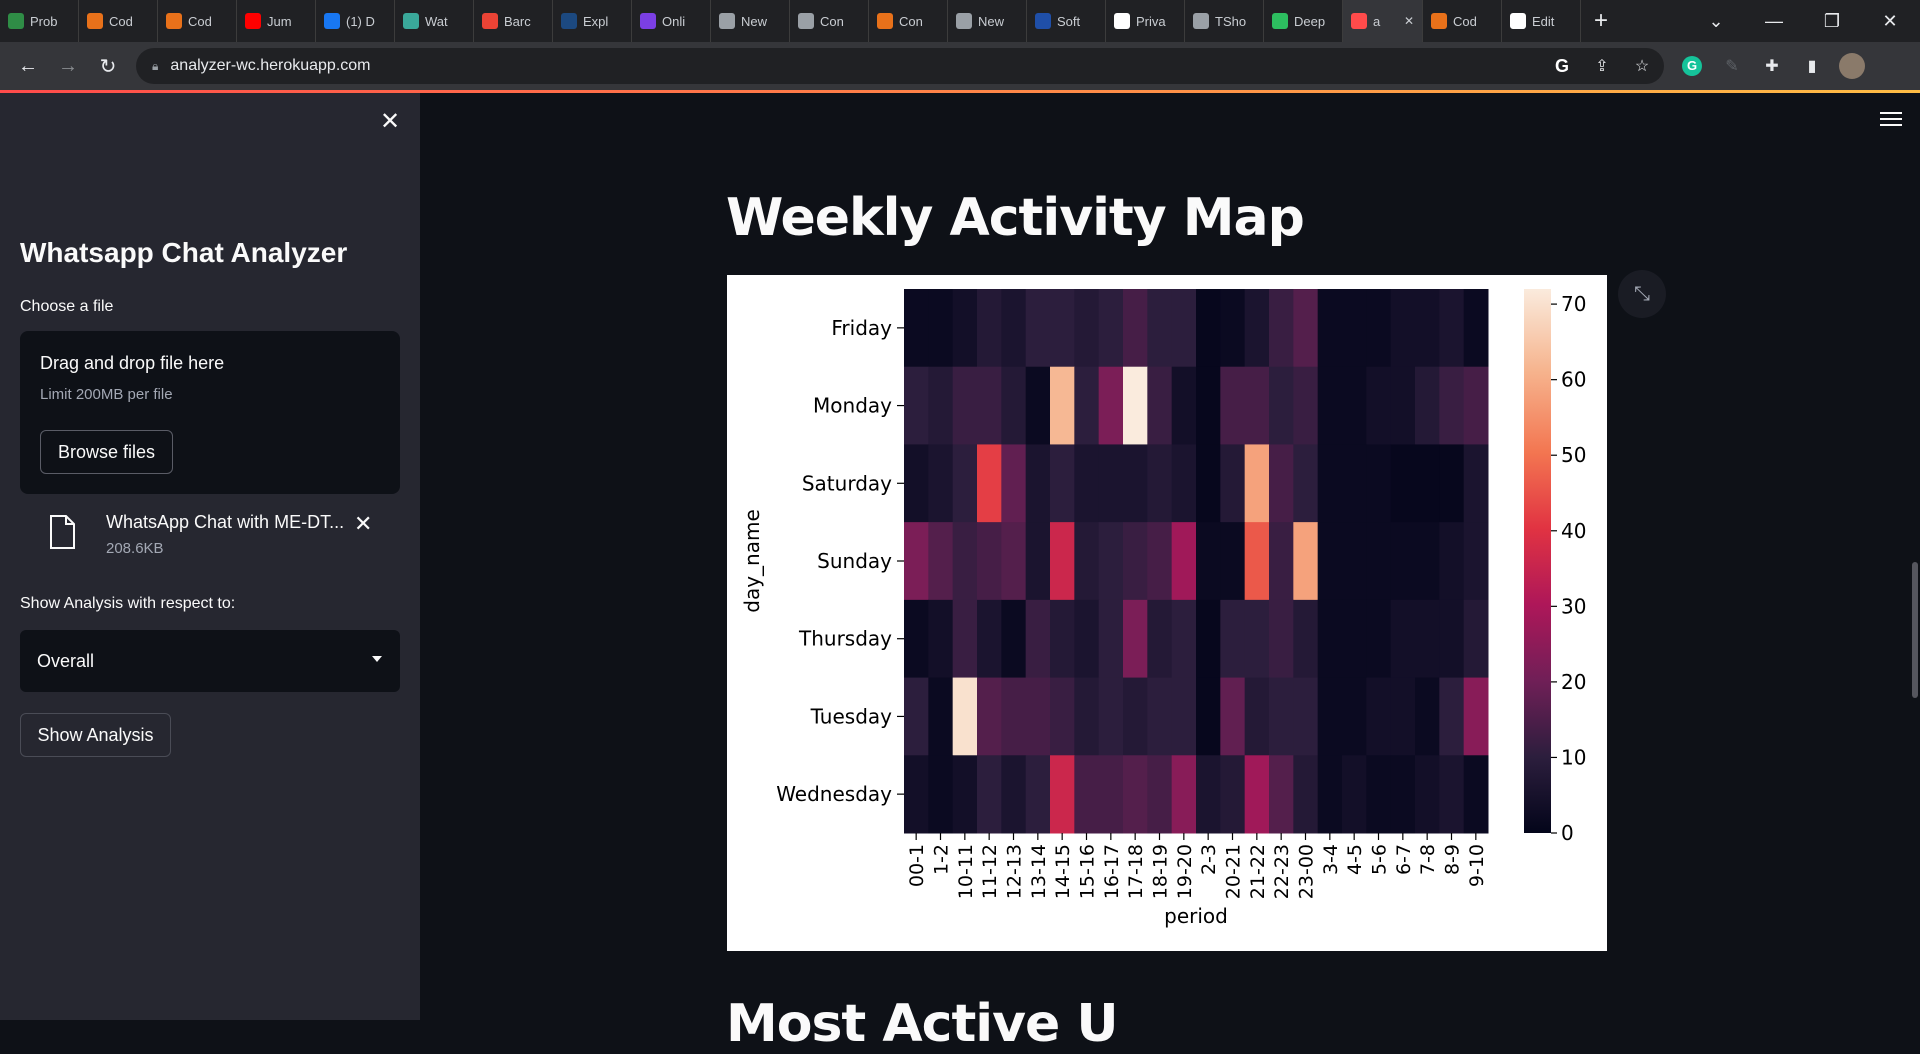 The height and width of the screenshot is (1054, 1920). I want to click on browser-tab: Soft, so click(1066, 21).